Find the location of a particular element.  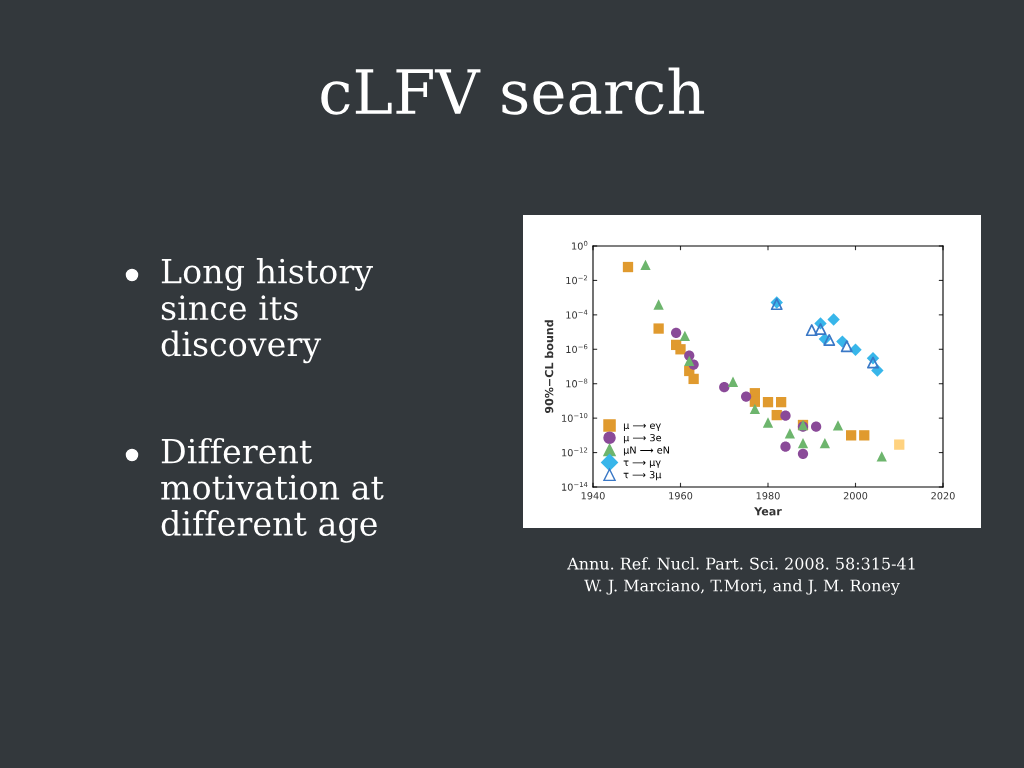

legend-label: μ ⟶ eγ is located at coordinates (642, 427).